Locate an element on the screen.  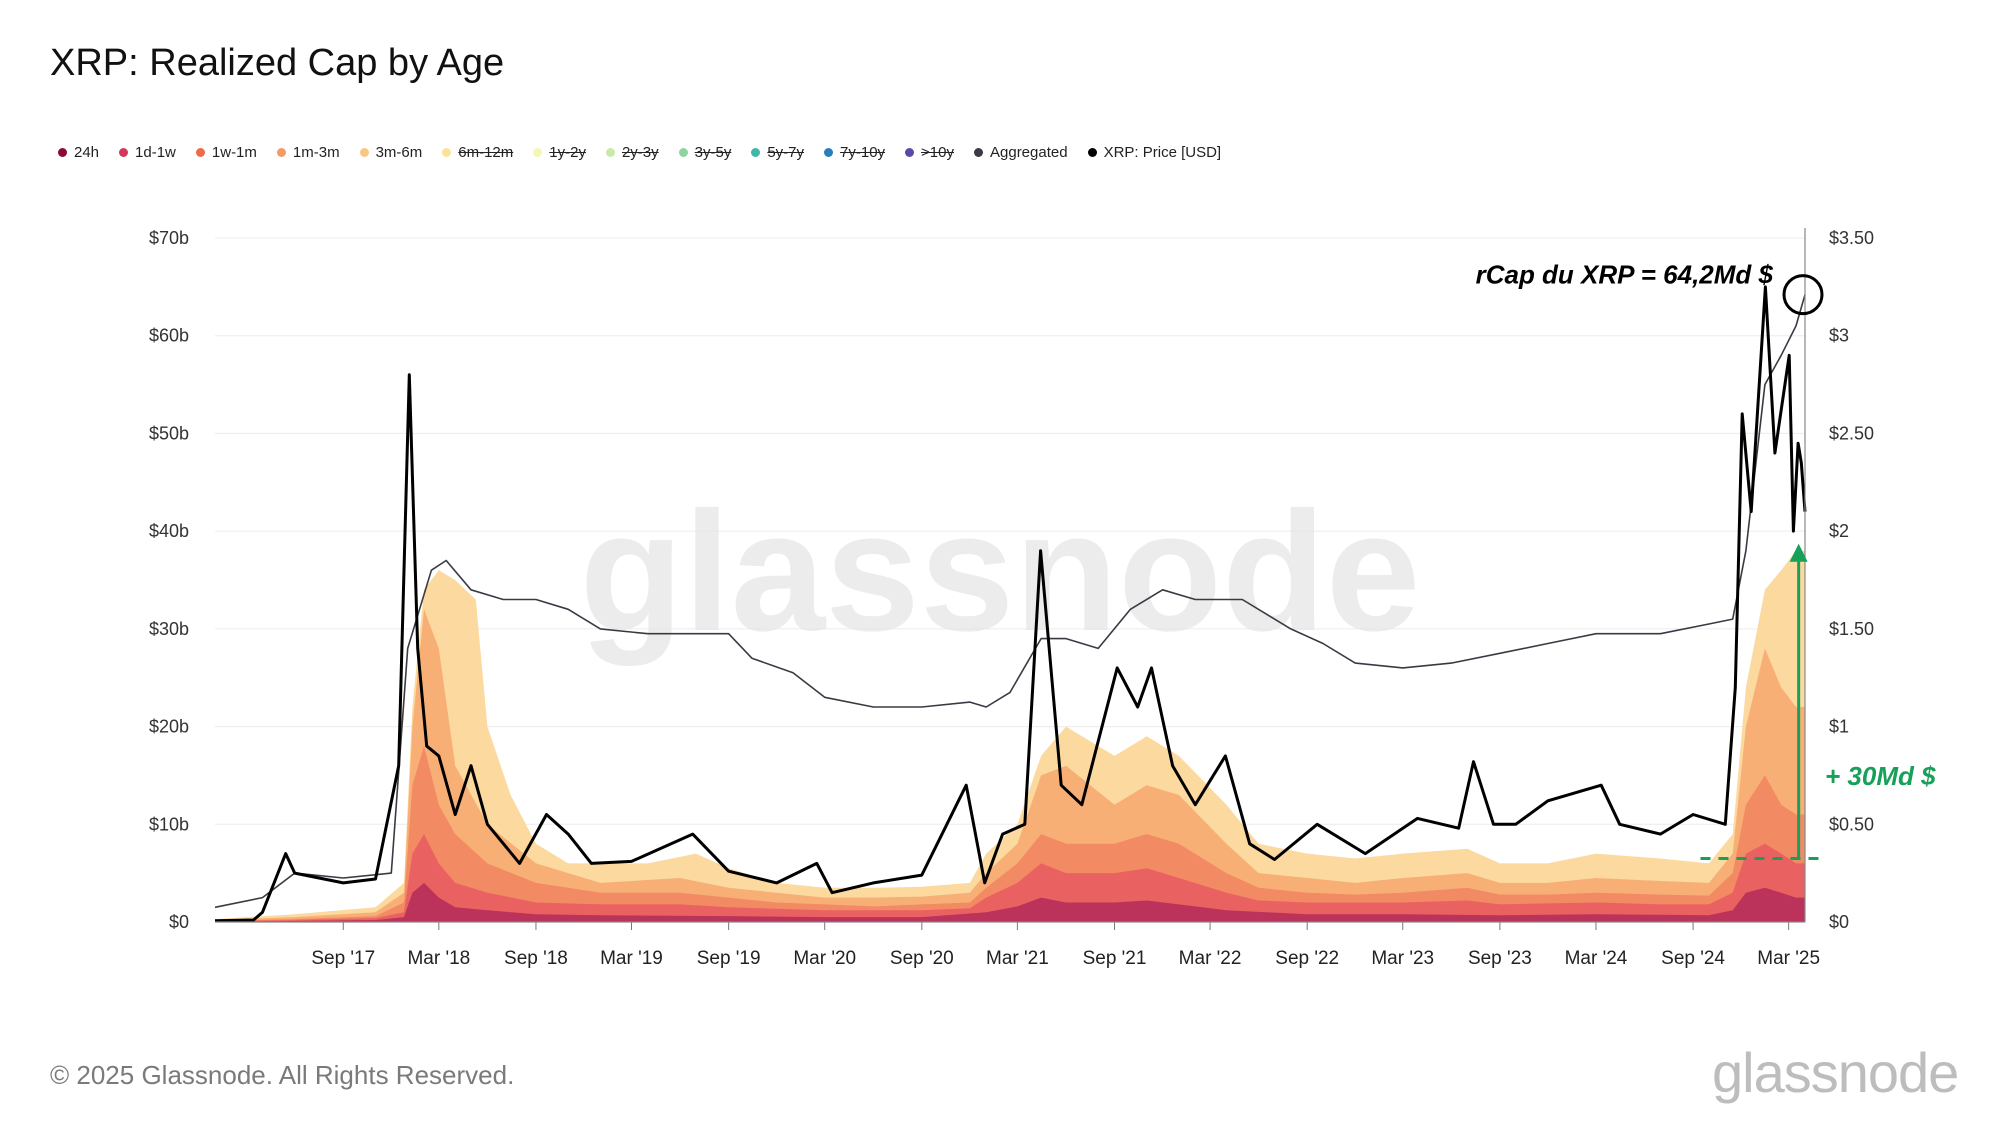
x-tick-label: Mar '21 is located at coordinates (1017, 958).